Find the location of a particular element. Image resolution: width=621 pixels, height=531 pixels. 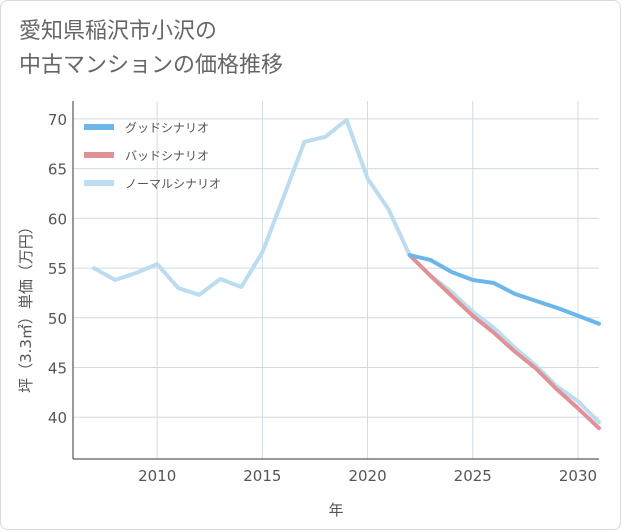

legend-label: ノーマルシナリオ is located at coordinates (173, 184).